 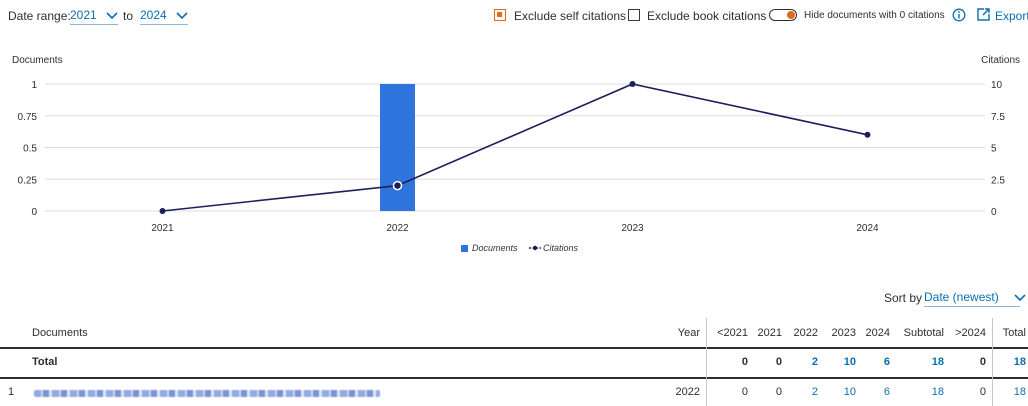 I want to click on legend-marker-citations, so click(x=535, y=248).